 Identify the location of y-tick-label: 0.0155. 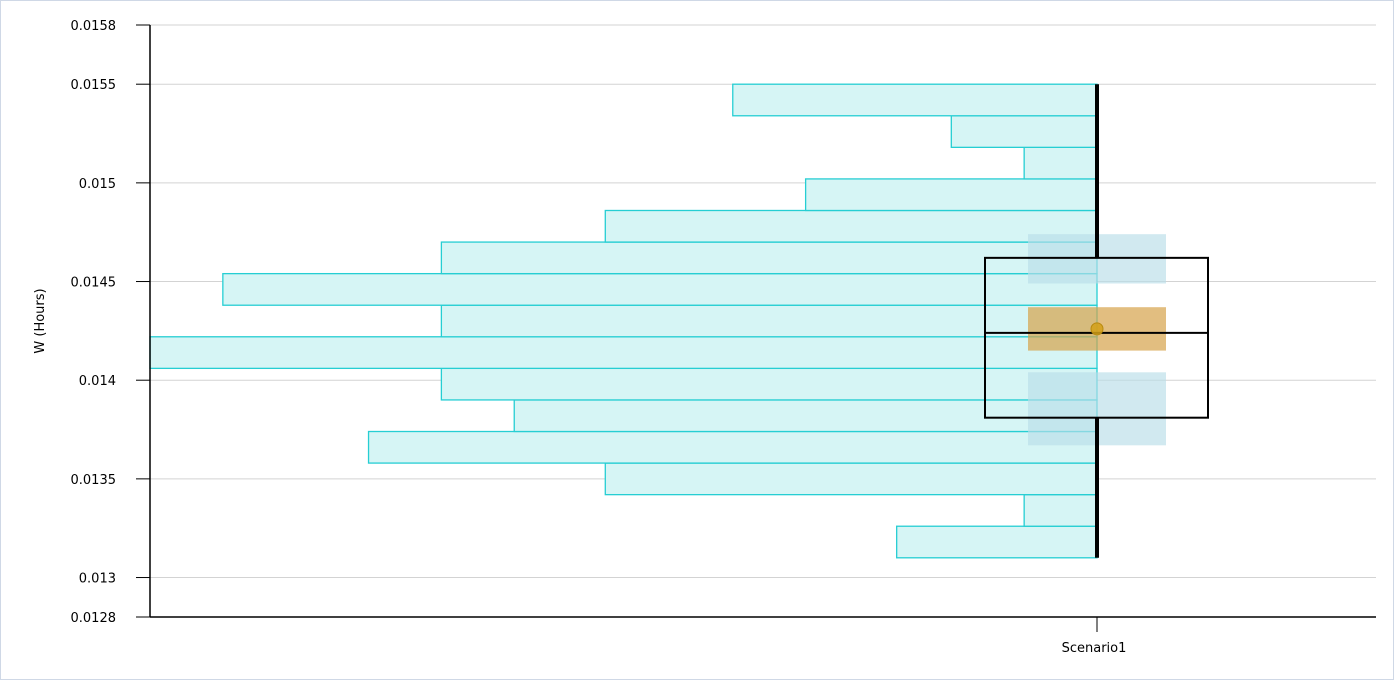
(94, 85).